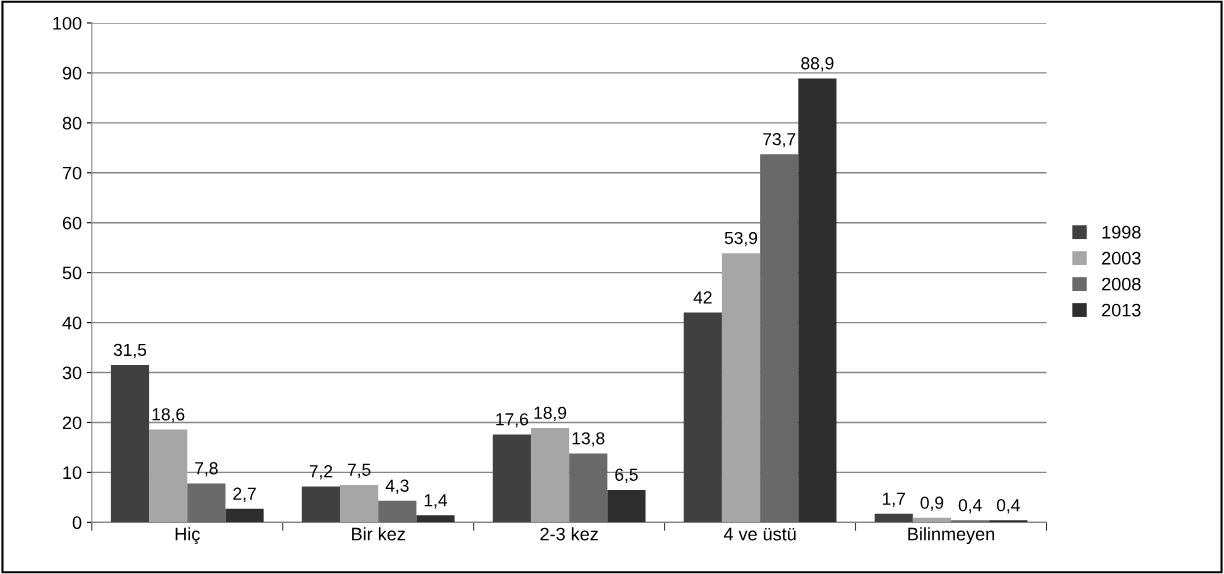 This screenshot has height=574, width=1224. What do you see at coordinates (72, 323) in the screenshot?
I see `y-tick-label: 40` at bounding box center [72, 323].